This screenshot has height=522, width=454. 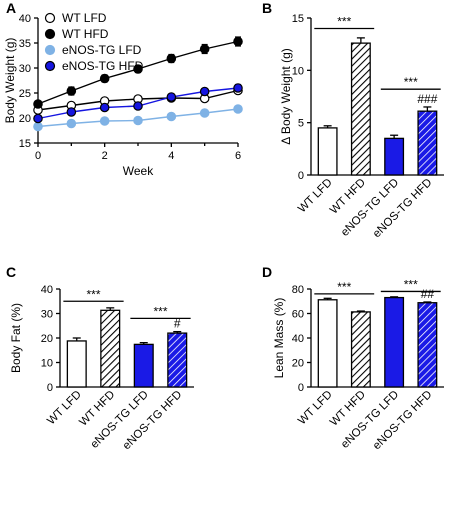 What do you see at coordinates (25, 144) in the screenshot?
I see `panel-a-y-tick-label: 15` at bounding box center [25, 144].